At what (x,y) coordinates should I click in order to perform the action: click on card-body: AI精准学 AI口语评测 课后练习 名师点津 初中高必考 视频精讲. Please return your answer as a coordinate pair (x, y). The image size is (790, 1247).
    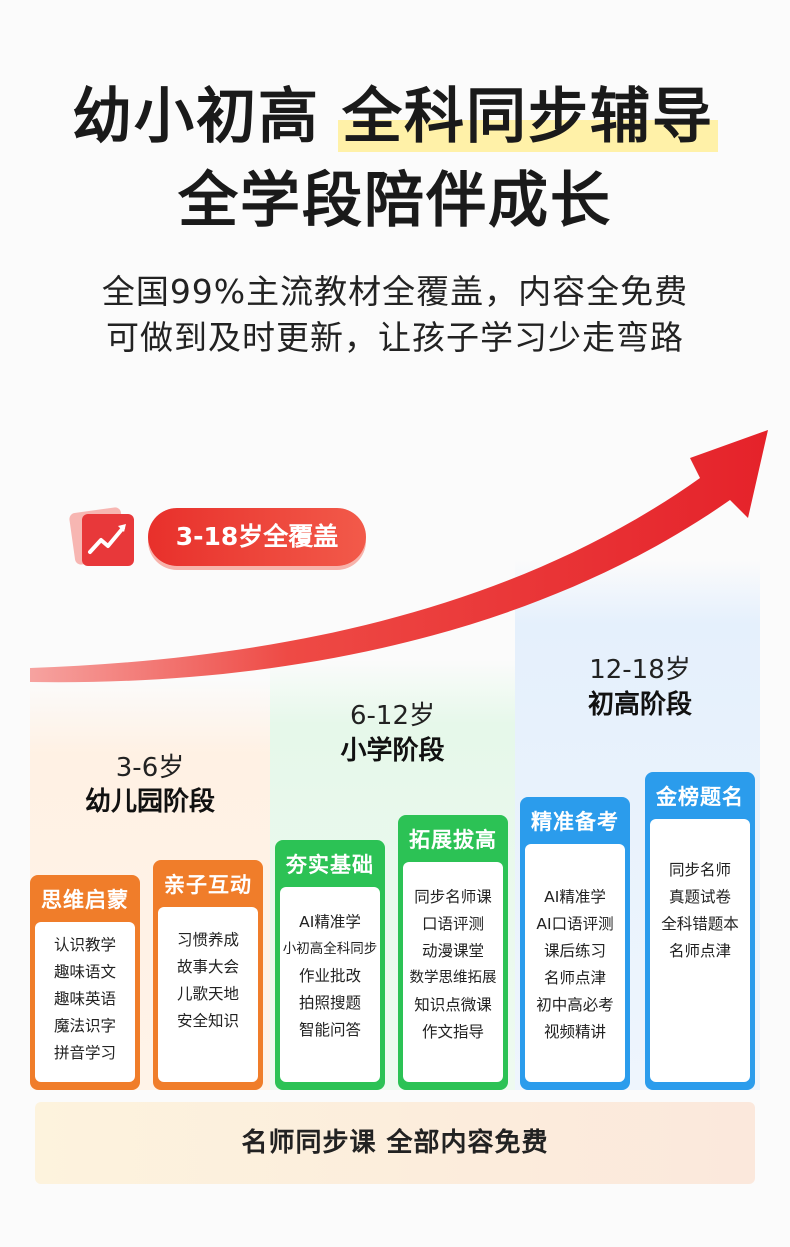
    Looking at the image, I should click on (575, 963).